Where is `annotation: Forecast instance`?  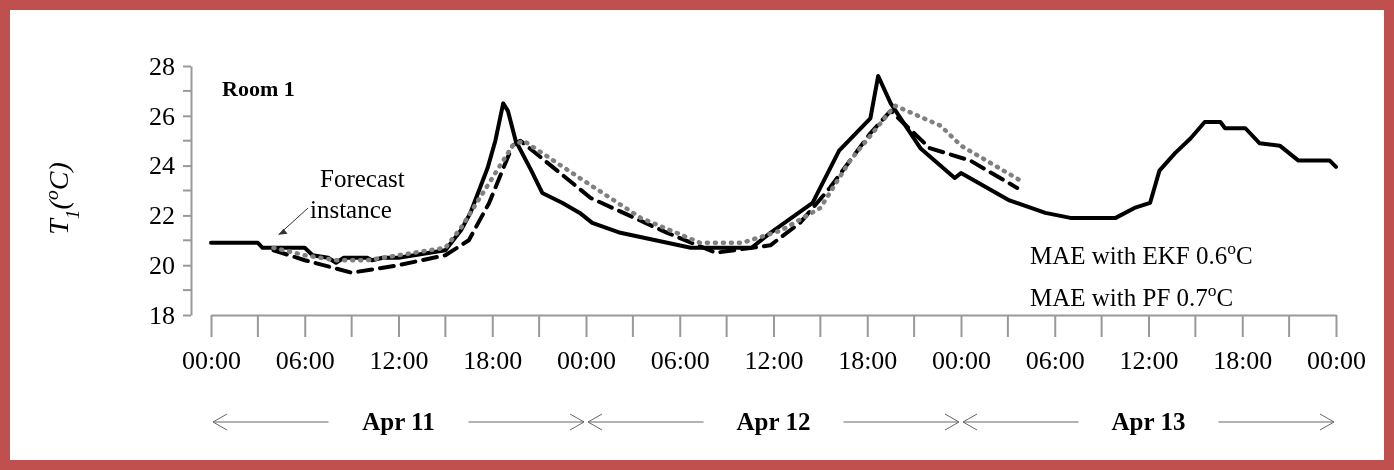 annotation: Forecast instance is located at coordinates (357, 194).